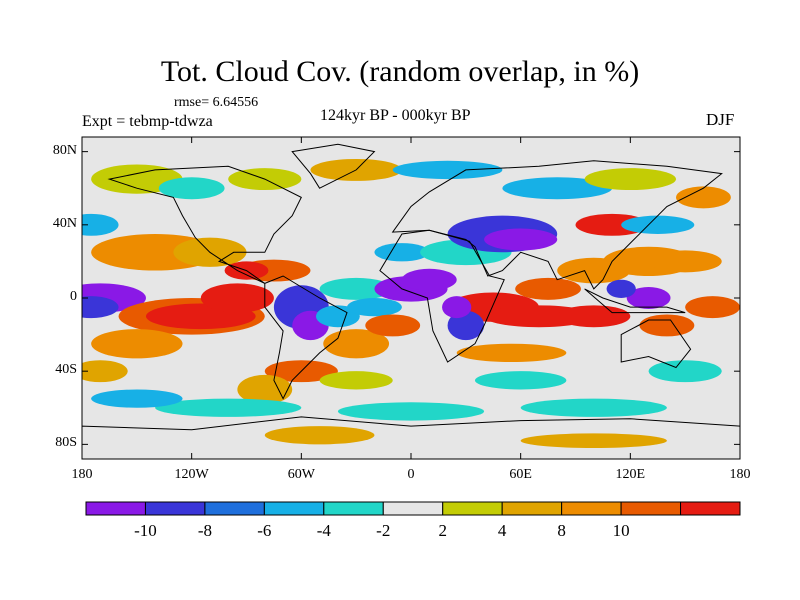 Image resolution: width=800 pixels, height=600 pixels. What do you see at coordinates (621, 530) in the screenshot?
I see `colorbar-tick-label: 10` at bounding box center [621, 530].